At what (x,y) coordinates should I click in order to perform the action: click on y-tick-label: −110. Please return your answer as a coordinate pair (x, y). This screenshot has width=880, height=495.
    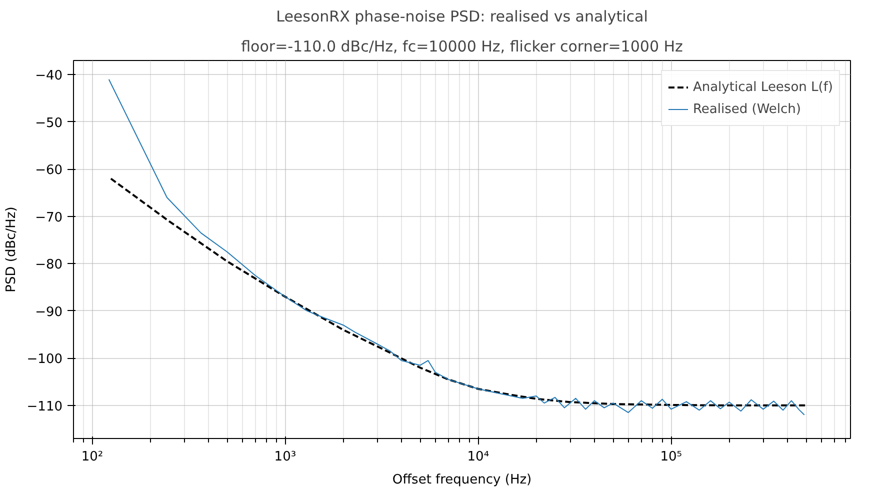
    Looking at the image, I should click on (44, 406).